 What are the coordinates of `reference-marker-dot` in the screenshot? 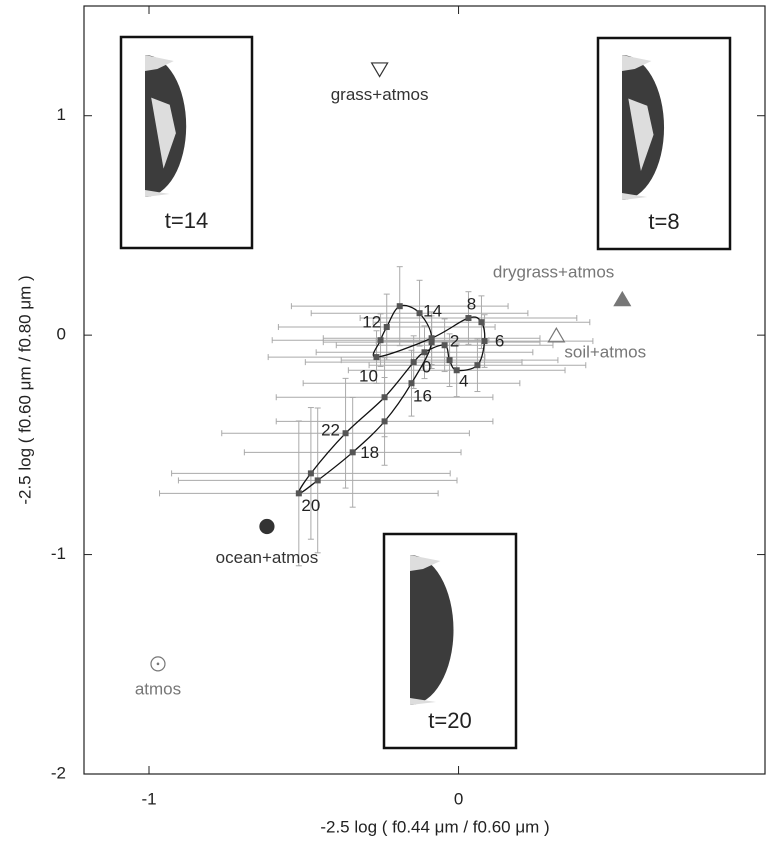 It's located at (158, 664).